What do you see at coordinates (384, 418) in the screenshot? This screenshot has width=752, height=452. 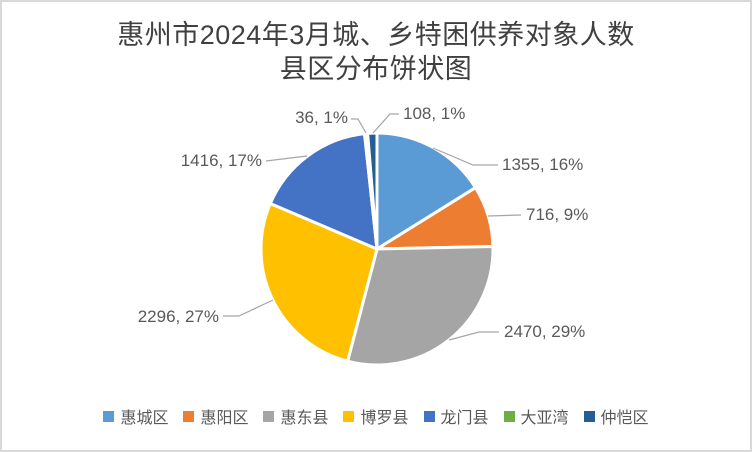 I see `legend-label: 博罗县` at bounding box center [384, 418].